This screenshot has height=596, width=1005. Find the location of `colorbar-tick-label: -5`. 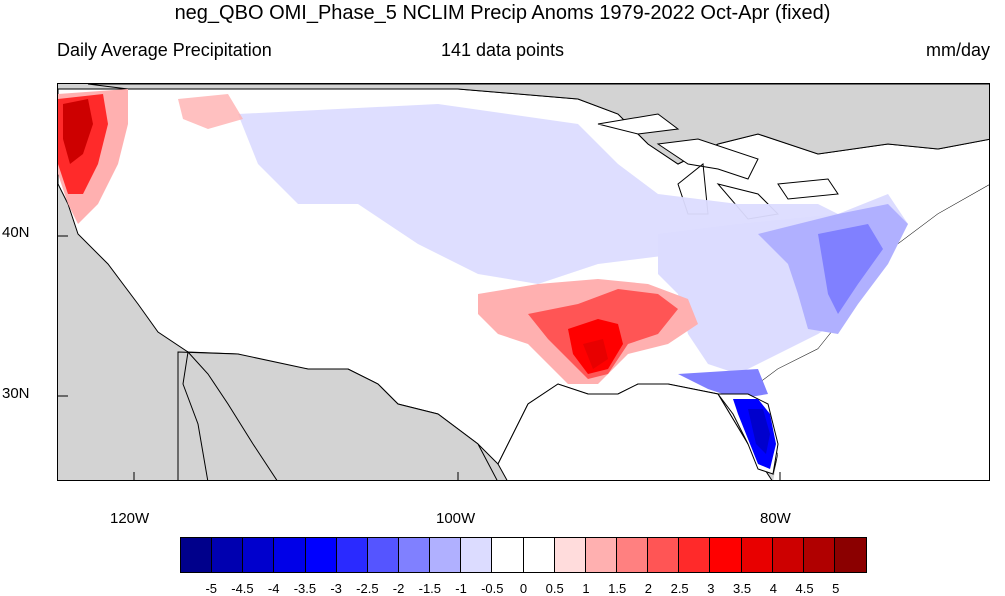

colorbar-tick-label: -5 is located at coordinates (211, 588).